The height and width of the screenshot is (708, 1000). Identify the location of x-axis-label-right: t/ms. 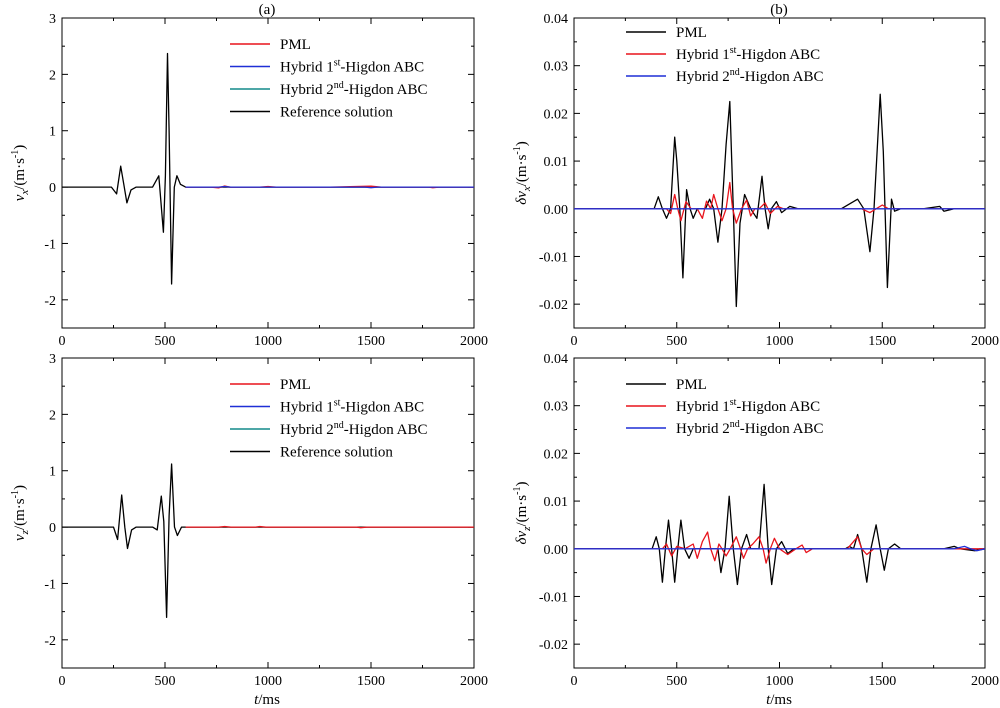
(779, 700).